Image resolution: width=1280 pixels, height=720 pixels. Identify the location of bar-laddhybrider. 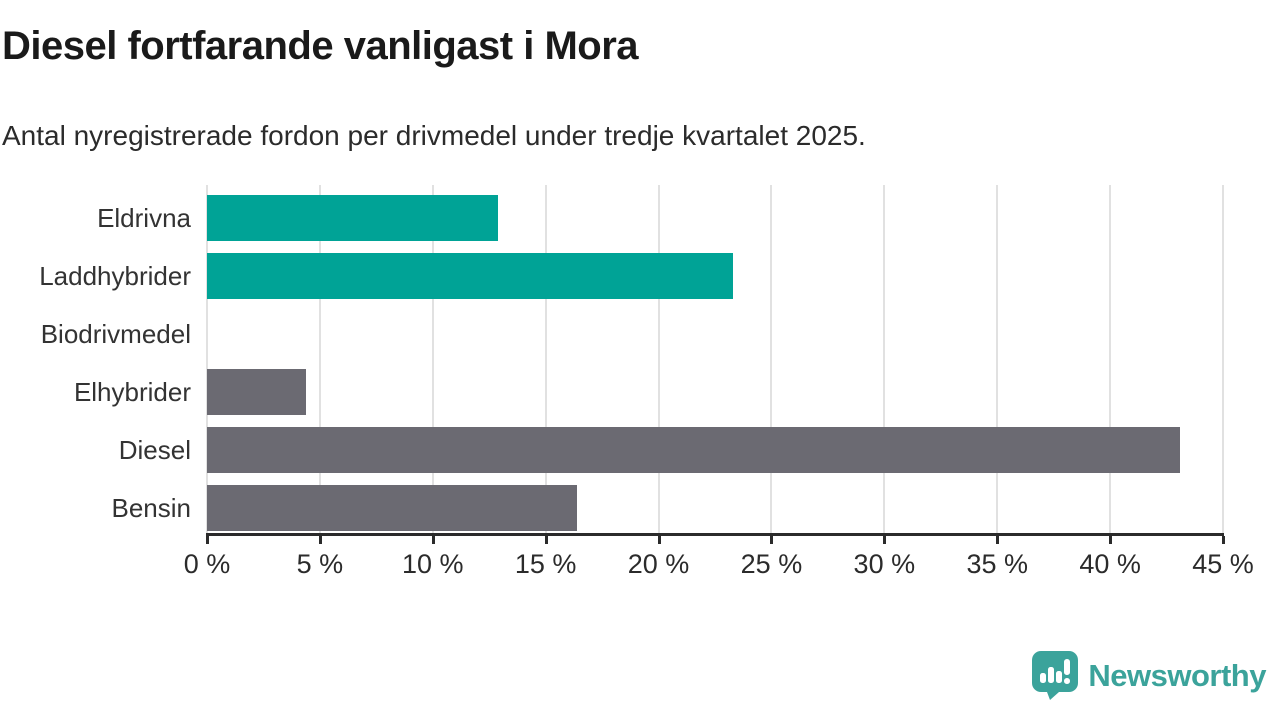
(470, 276).